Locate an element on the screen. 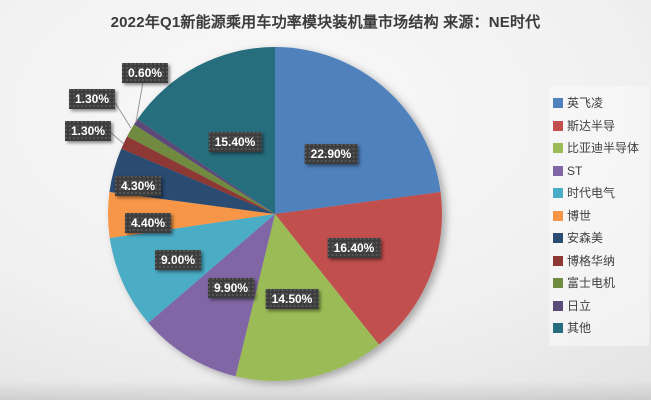  legend: 英飞凌斯达半导比亚迪半导体 ST 时代电气博世安森美博格华纳富士电机日立其他 is located at coordinates (596, 215).